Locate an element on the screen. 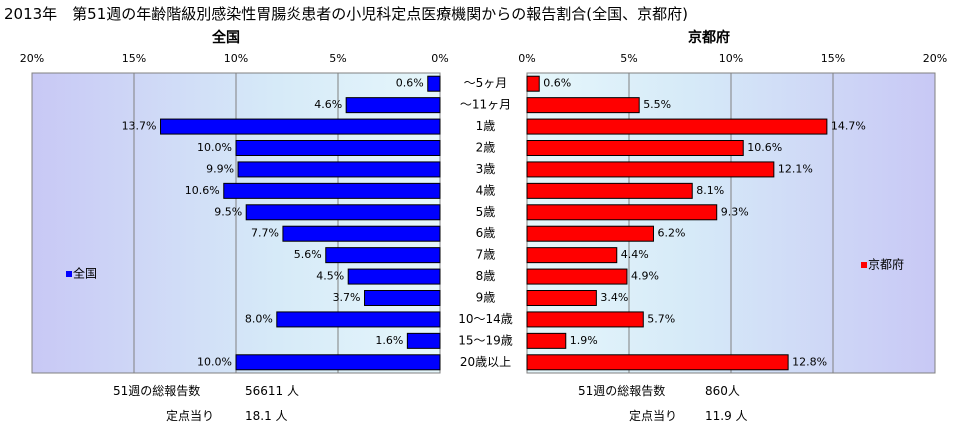 This screenshot has height=428, width=967. data-label-national: 4.6% is located at coordinates (328, 104).